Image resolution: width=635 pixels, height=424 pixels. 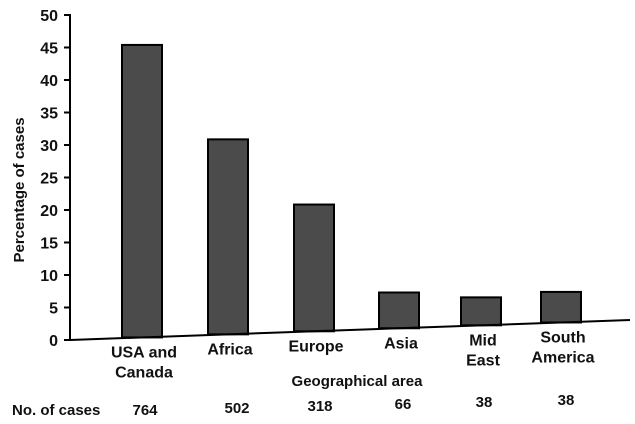 I want to click on x-tick-label: East, so click(x=483, y=360).